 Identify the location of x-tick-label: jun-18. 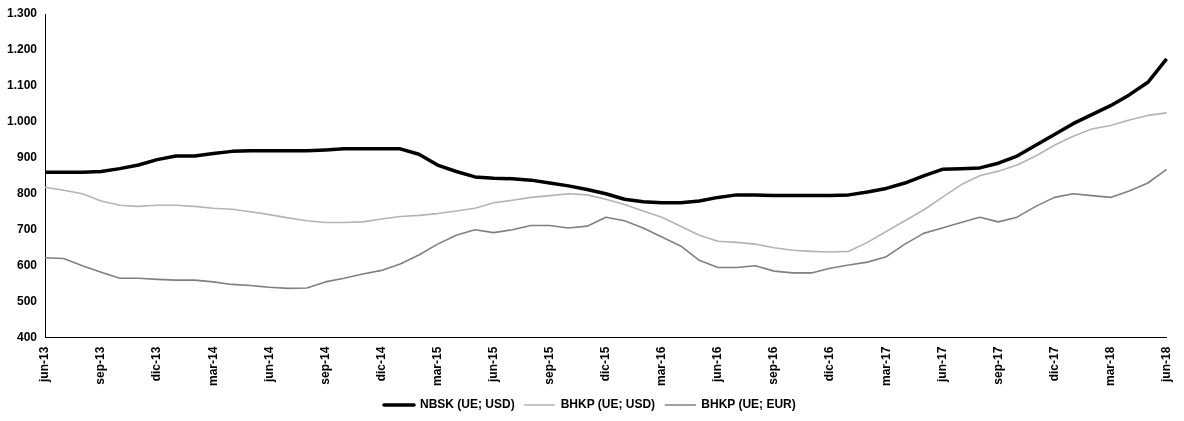
(1165, 364).